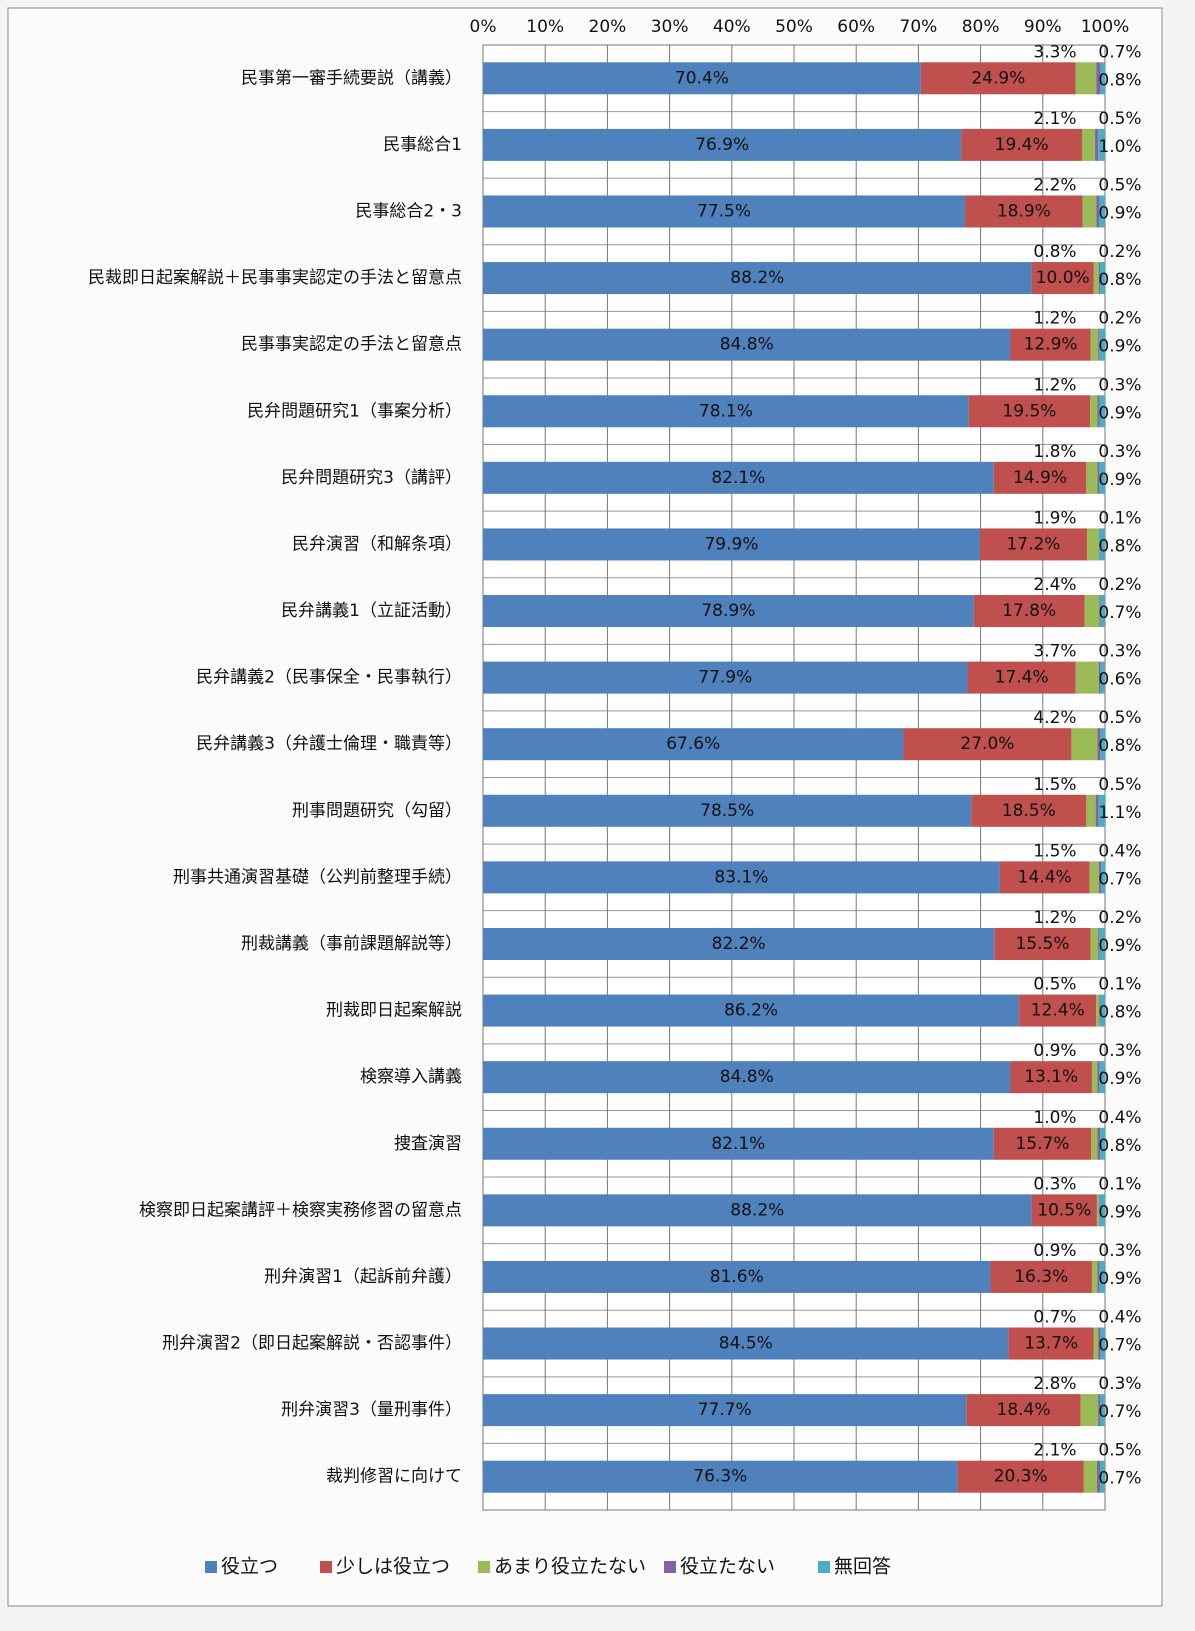  Describe the element at coordinates (725, 1410) in the screenshot. I see `value-label: 77.7%` at that location.